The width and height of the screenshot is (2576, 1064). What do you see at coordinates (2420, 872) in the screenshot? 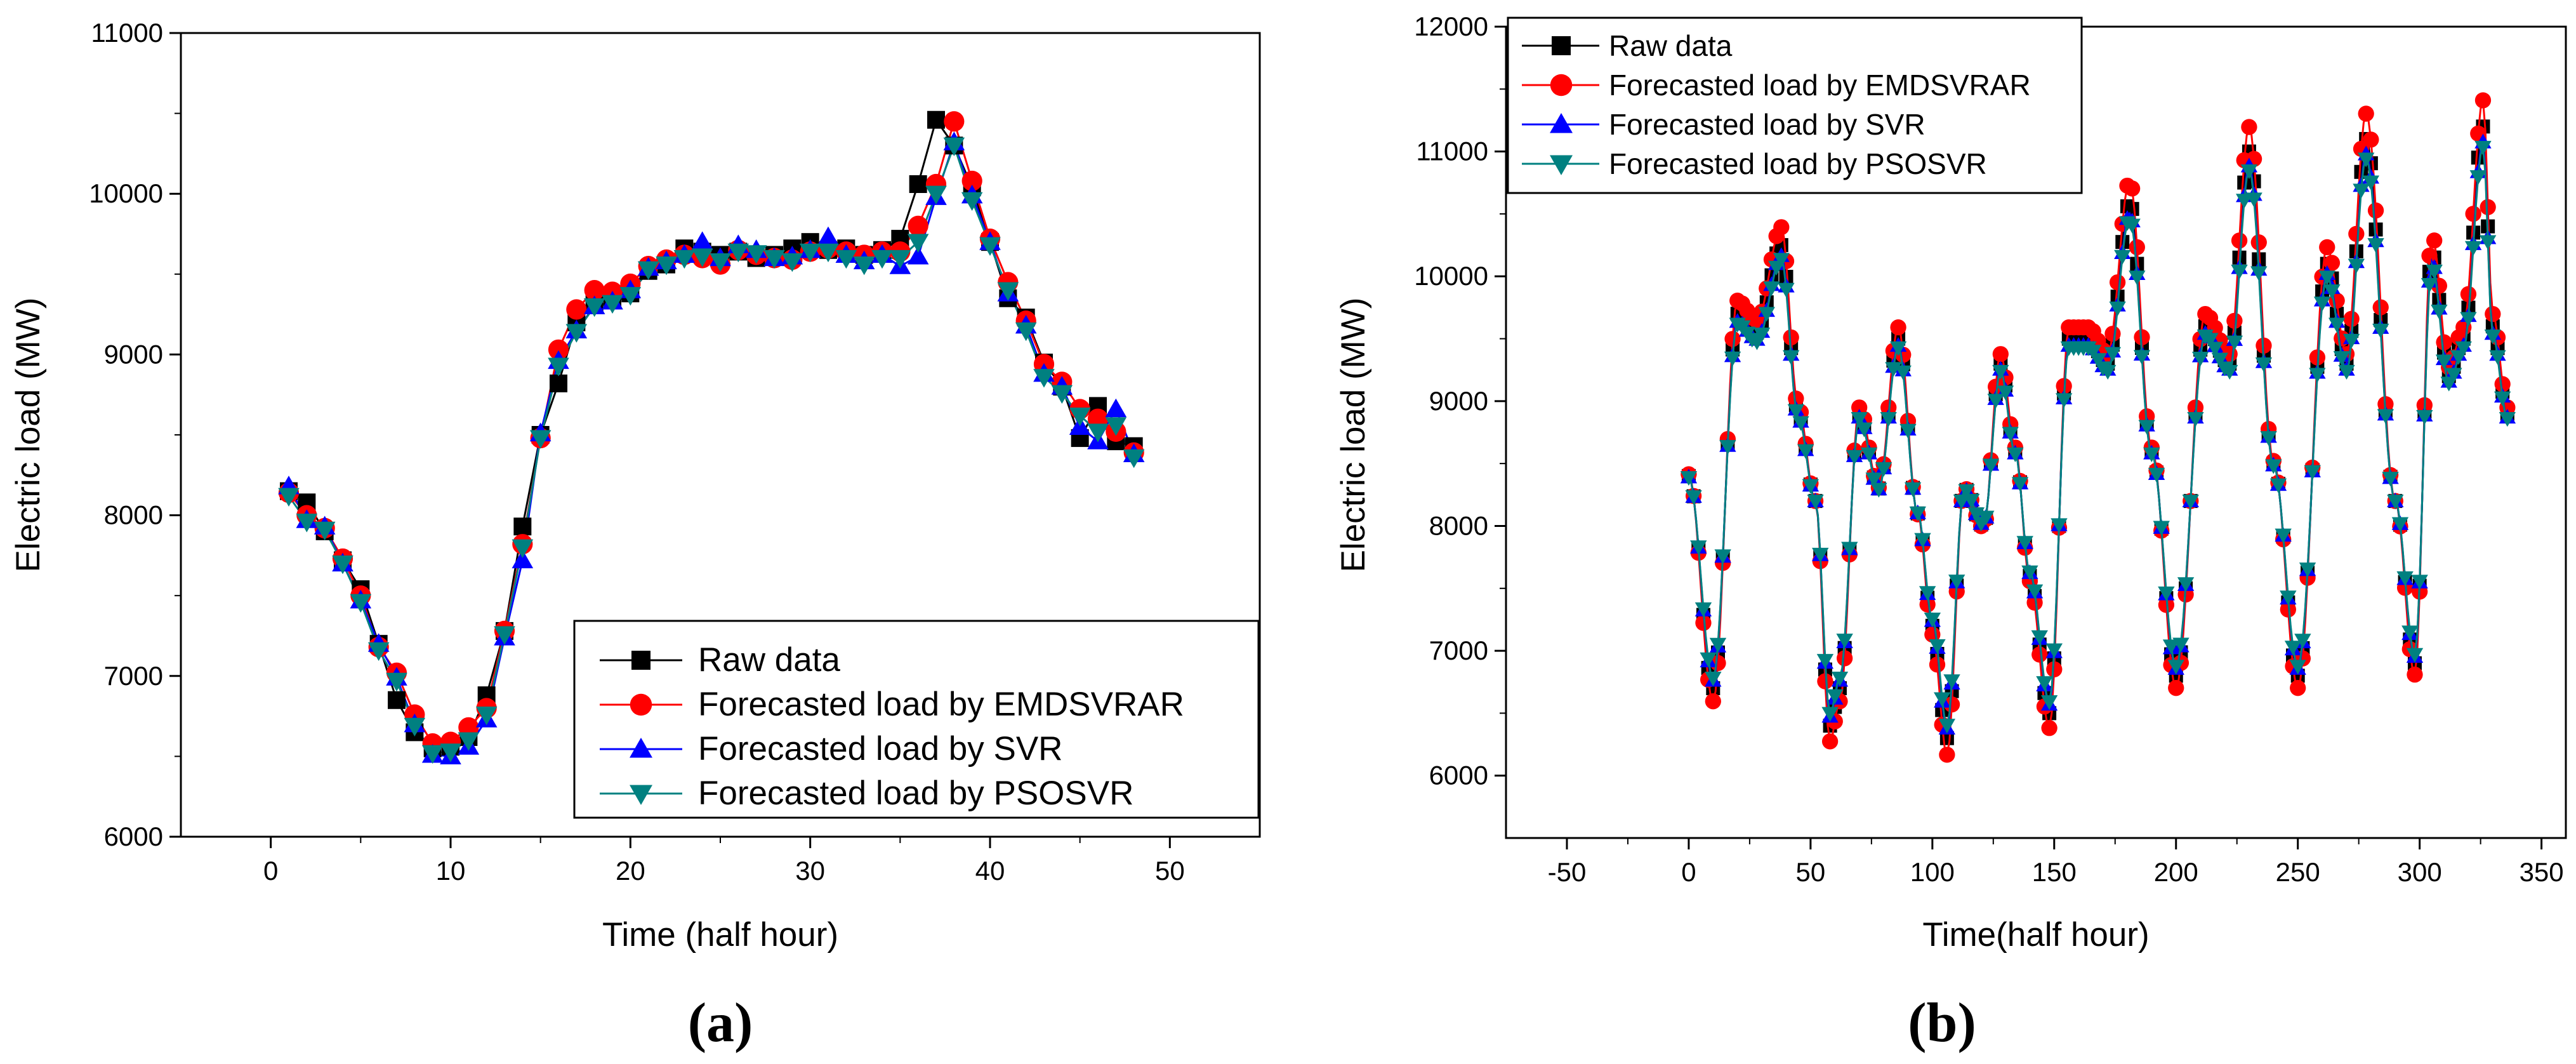
I see `panel-b-x-tick-label: 300` at bounding box center [2420, 872].